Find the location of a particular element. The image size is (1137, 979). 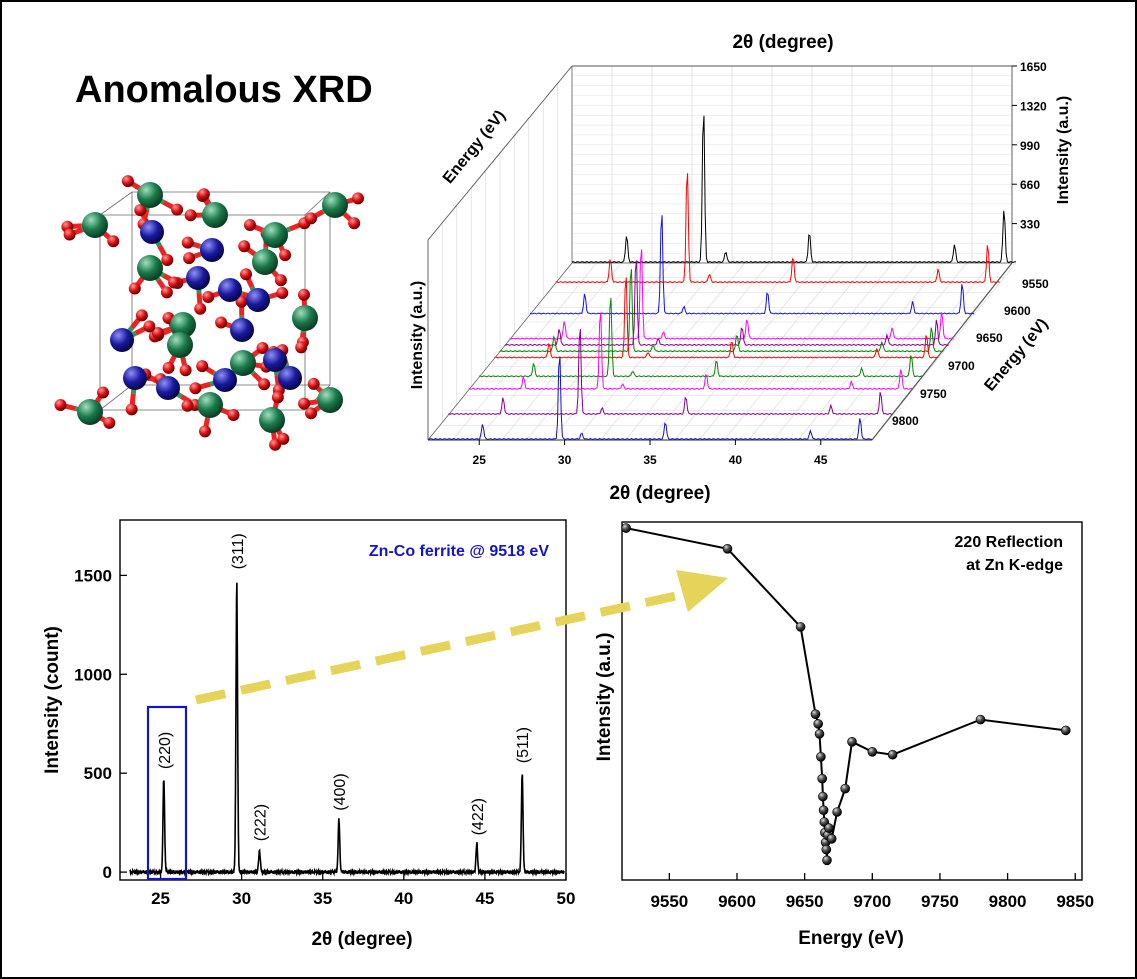

y-tick-label: 660 is located at coordinates (1030, 185).